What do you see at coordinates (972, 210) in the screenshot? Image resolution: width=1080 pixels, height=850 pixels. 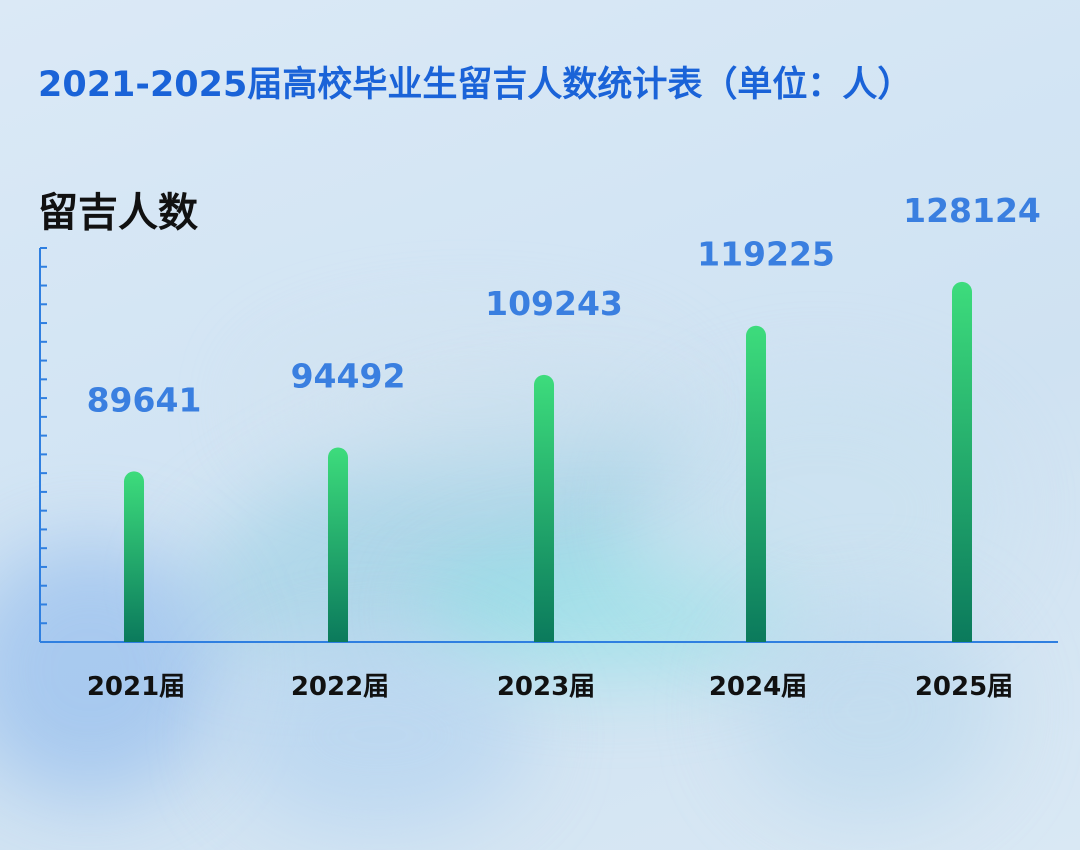 I see `value-label: 128124` at bounding box center [972, 210].